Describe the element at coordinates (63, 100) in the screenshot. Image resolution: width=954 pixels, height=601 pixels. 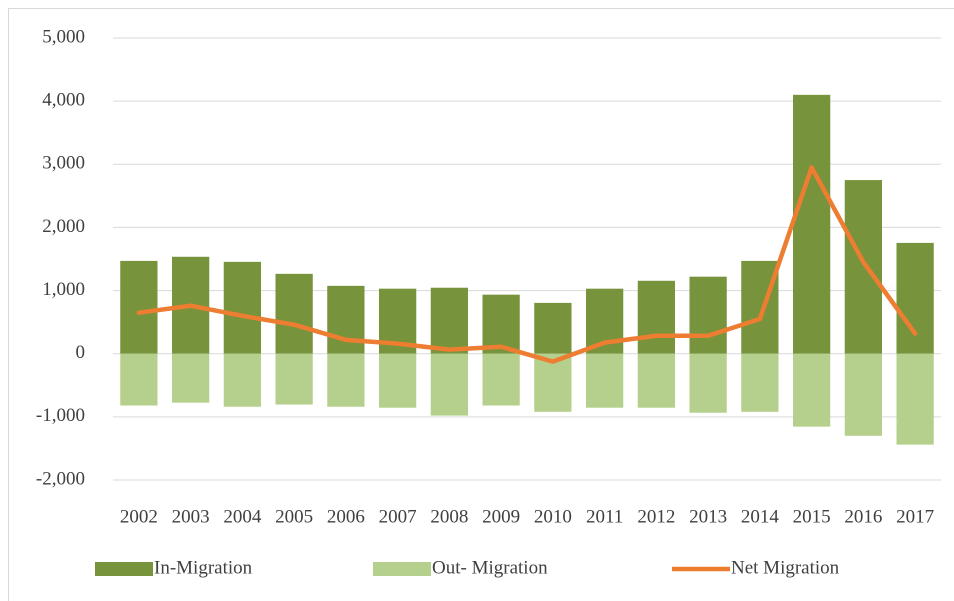
I see `y-tick-label: 4,000` at that location.